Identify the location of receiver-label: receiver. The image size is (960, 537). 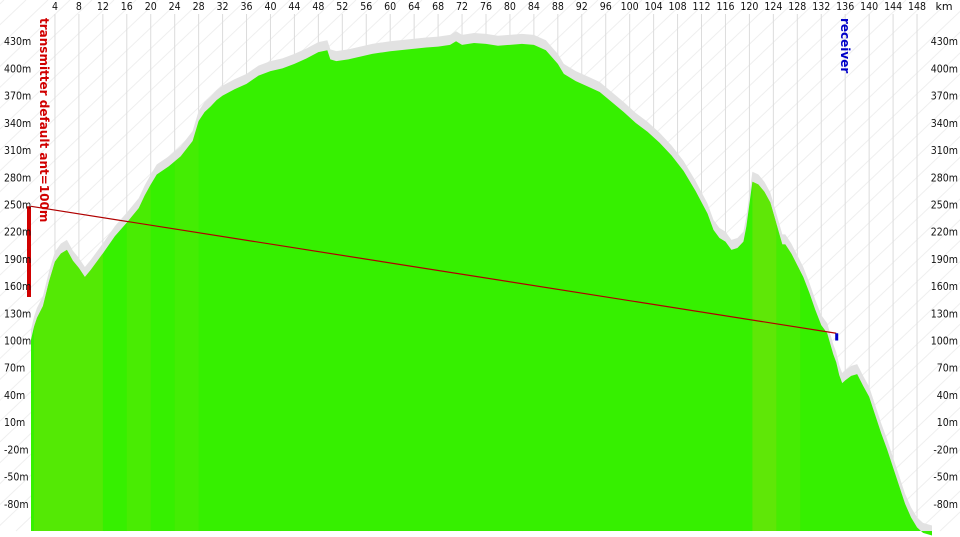
(845, 45).